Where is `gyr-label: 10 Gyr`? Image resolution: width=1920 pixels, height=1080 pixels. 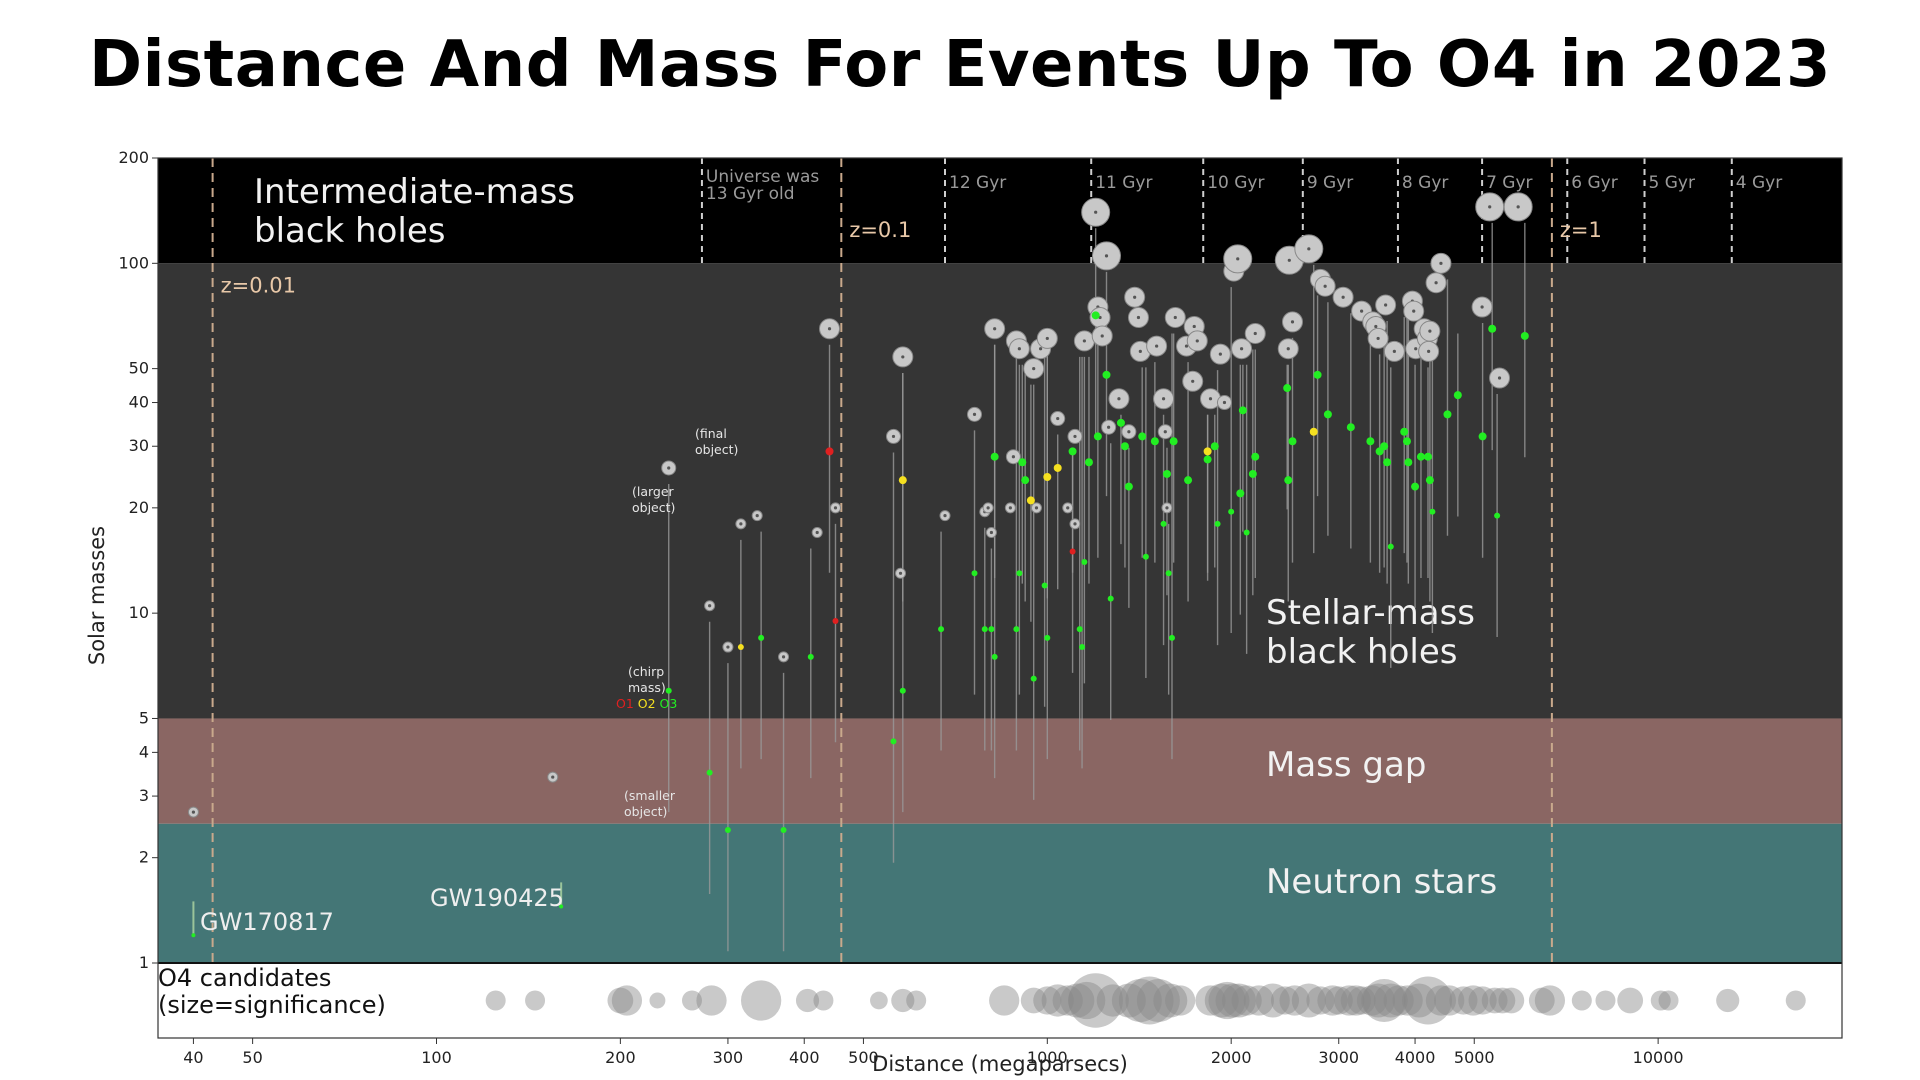
gyr-label: 10 Gyr is located at coordinates (1235, 183).